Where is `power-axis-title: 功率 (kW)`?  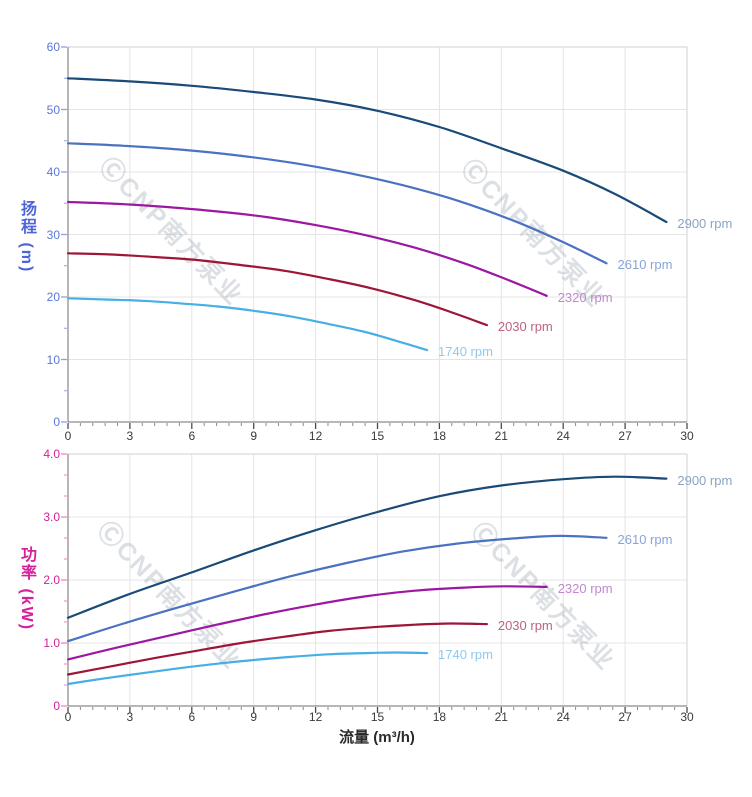
power-axis-title: 功率 (kW) is located at coordinates (26, 589).